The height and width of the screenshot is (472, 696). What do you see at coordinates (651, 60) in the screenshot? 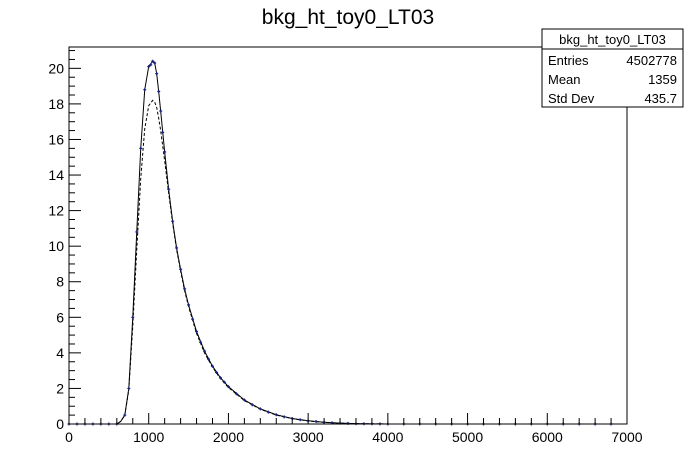
I see `stats-row-value: 4502778` at bounding box center [651, 60].